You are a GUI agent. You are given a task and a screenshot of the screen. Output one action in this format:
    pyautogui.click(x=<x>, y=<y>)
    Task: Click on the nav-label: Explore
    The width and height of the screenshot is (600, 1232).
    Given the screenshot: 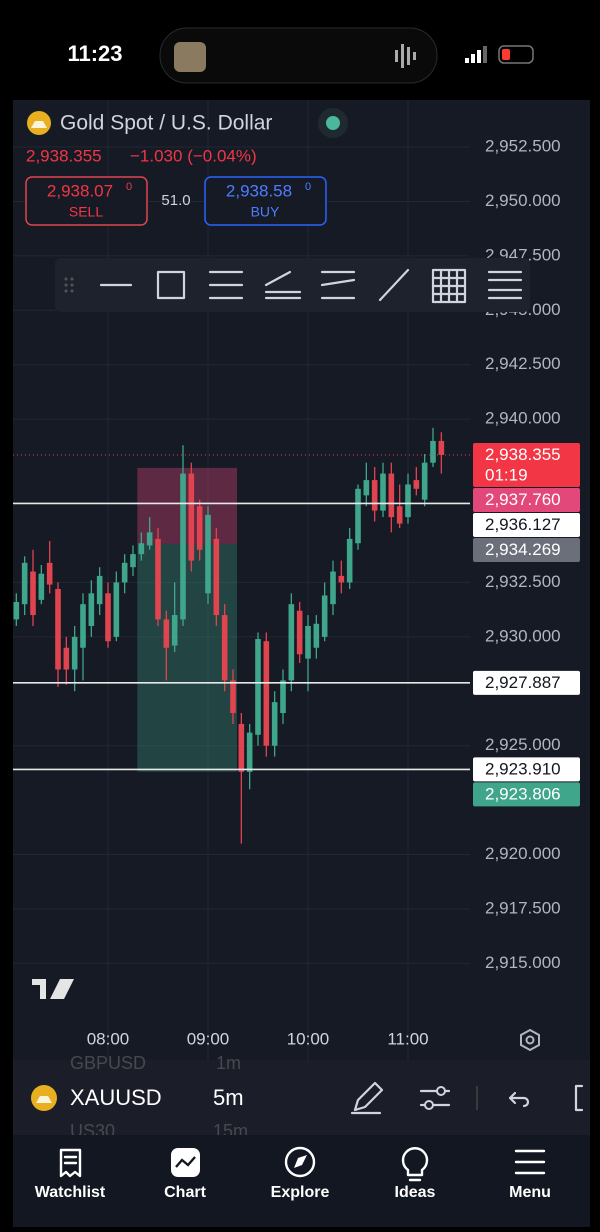 What is the action you would take?
    pyautogui.click(x=300, y=1192)
    